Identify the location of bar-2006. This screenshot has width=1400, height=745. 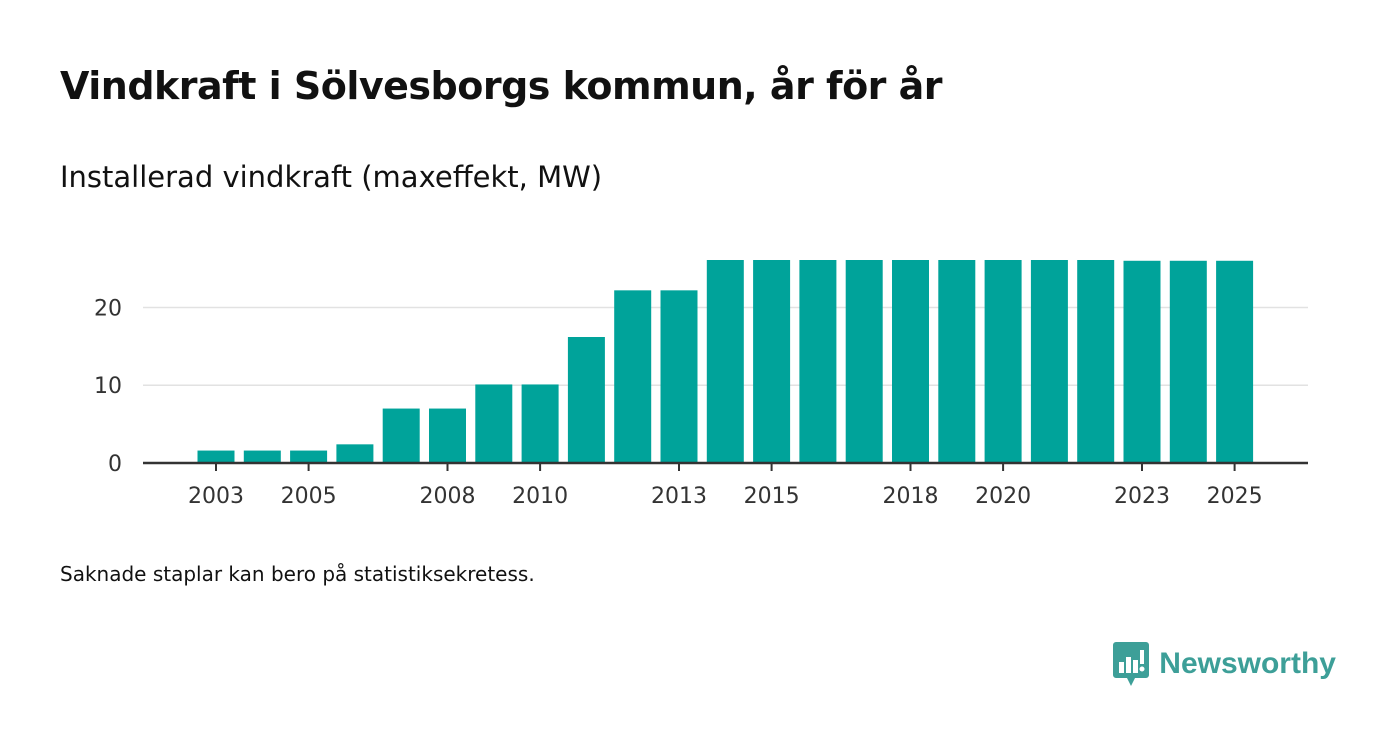
(355, 453).